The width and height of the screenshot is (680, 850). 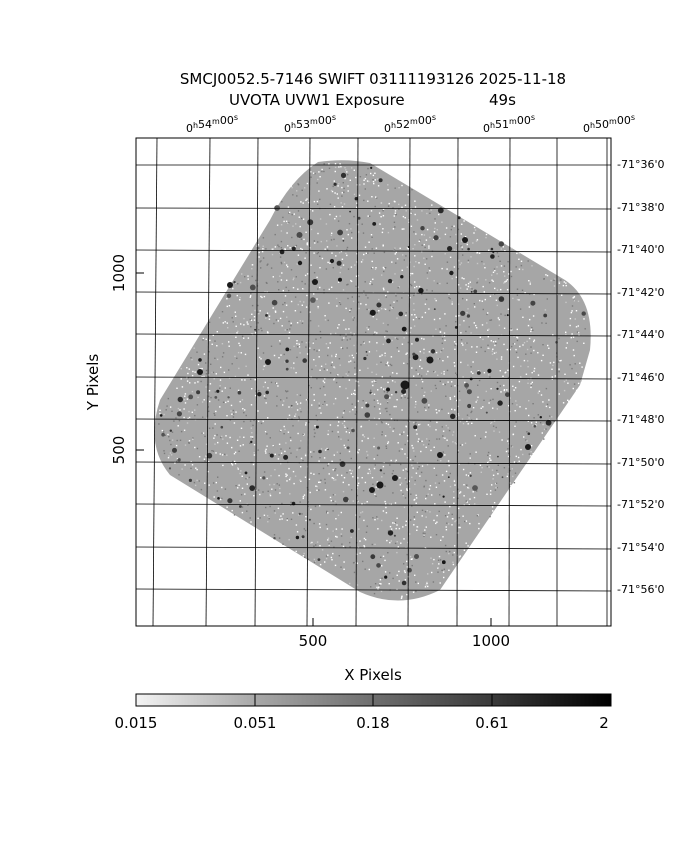 I want to click on y-tick-label: 500, so click(x=119, y=450).